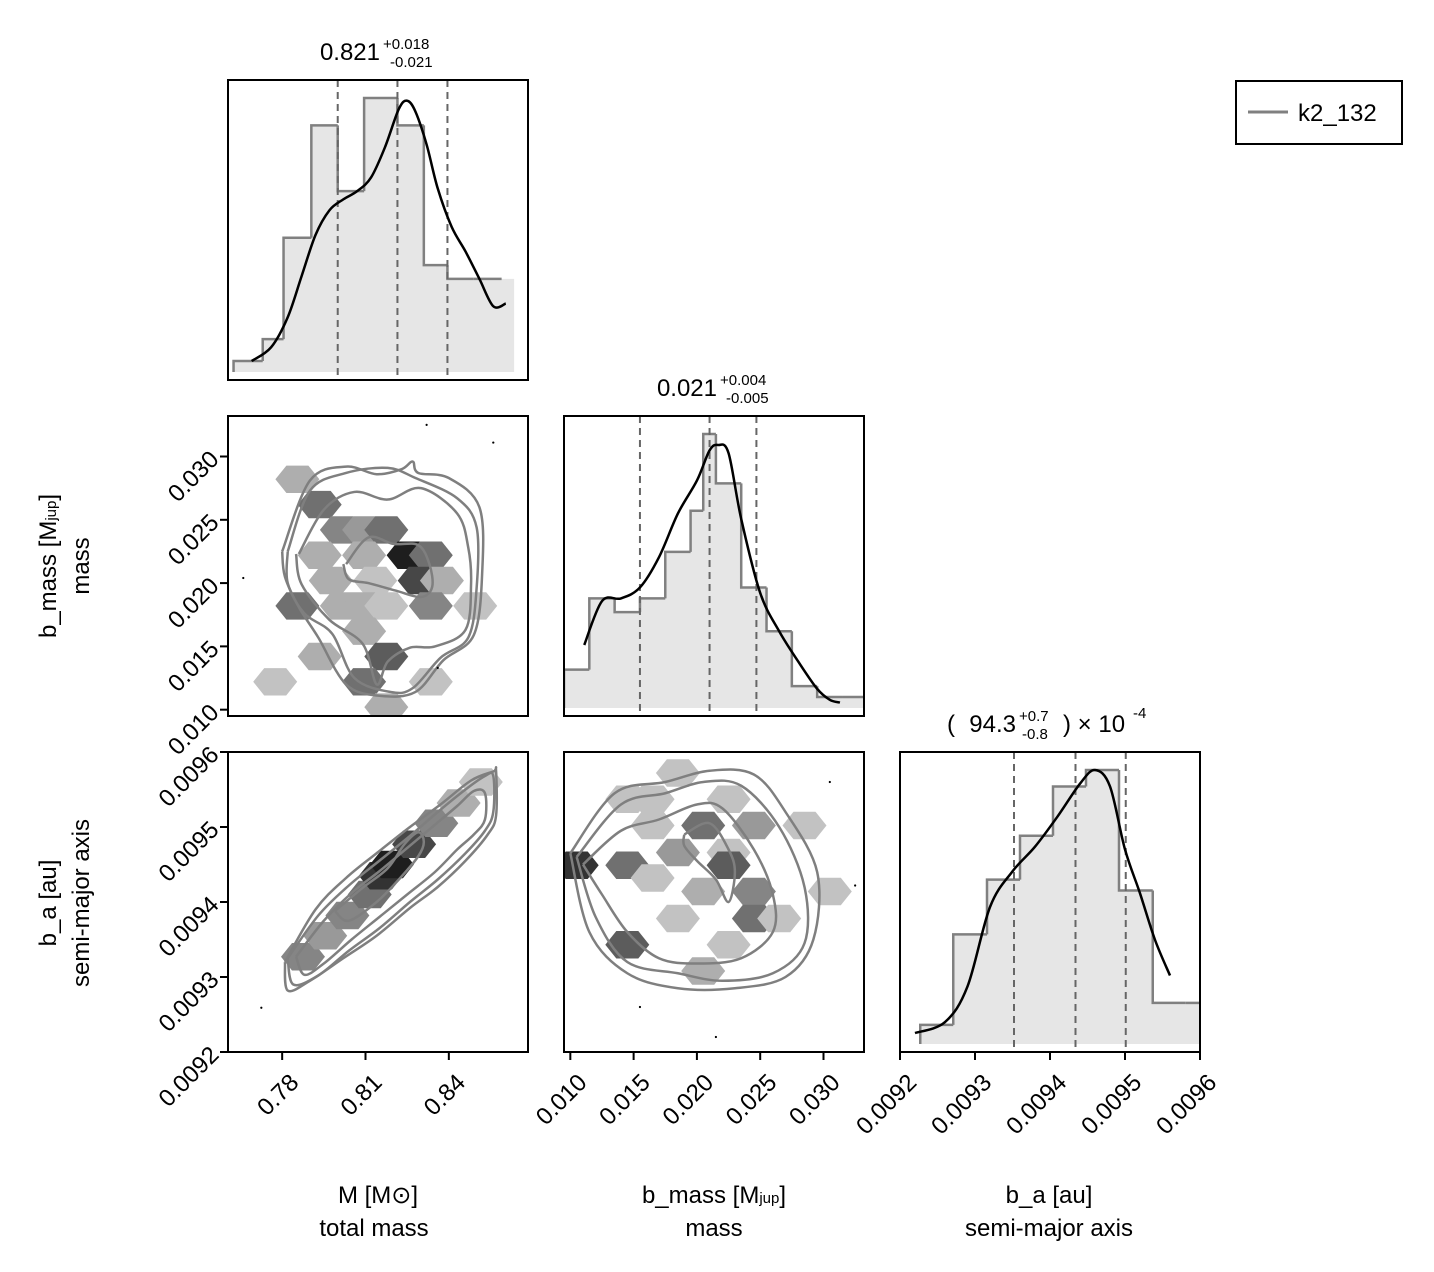 The width and height of the screenshot is (1434, 1272). I want to click on panel-frame-M-M, so click(378, 230).